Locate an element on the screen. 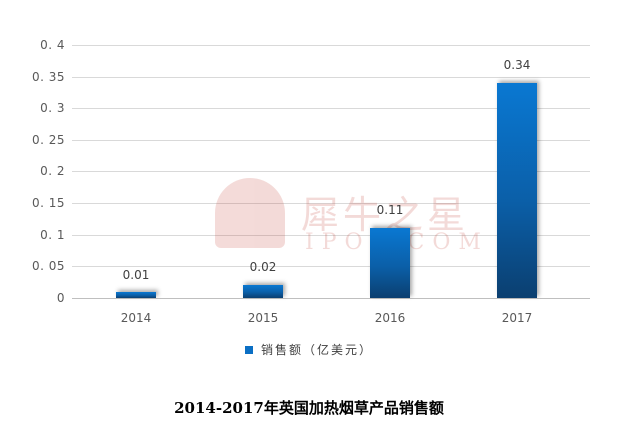 This screenshot has width=618, height=441. chart-title: 2014-2017年英国加热烟草产品销售额 is located at coordinates (309, 408).